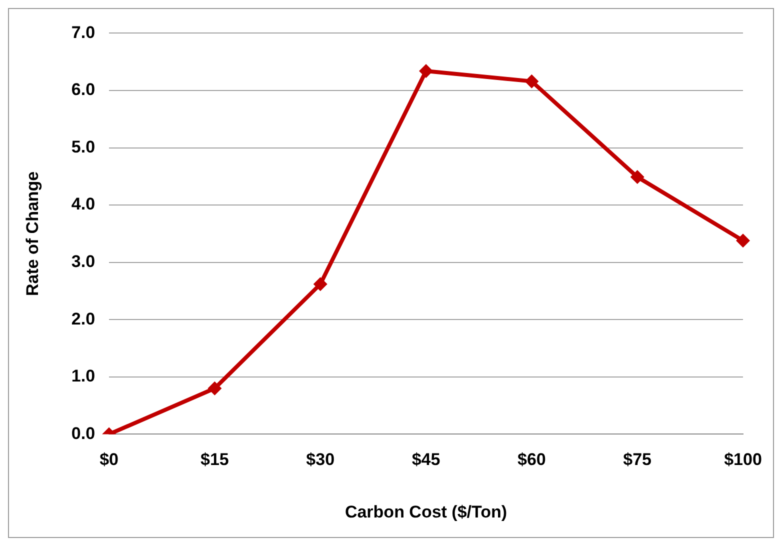  What do you see at coordinates (83, 262) in the screenshot?
I see `y-tick-label: 3.0` at bounding box center [83, 262].